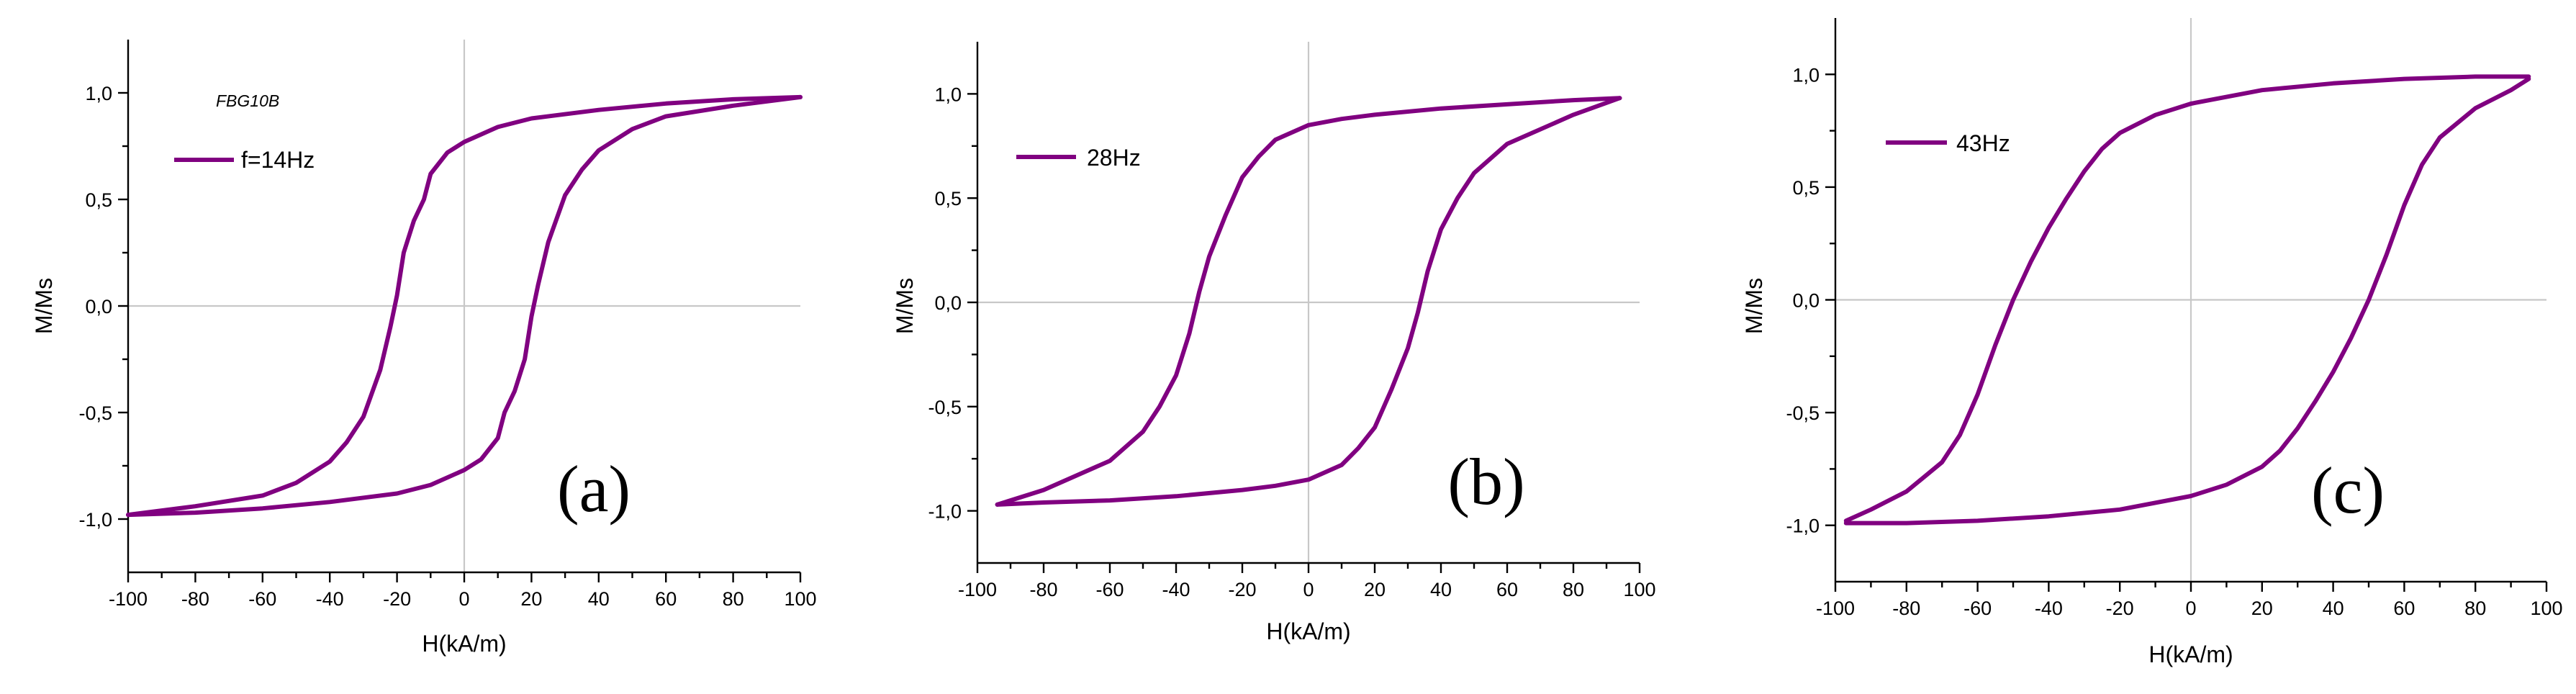 This screenshot has height=694, width=2576. What do you see at coordinates (248, 100) in the screenshot?
I see `sample-label: FBG10B` at bounding box center [248, 100].